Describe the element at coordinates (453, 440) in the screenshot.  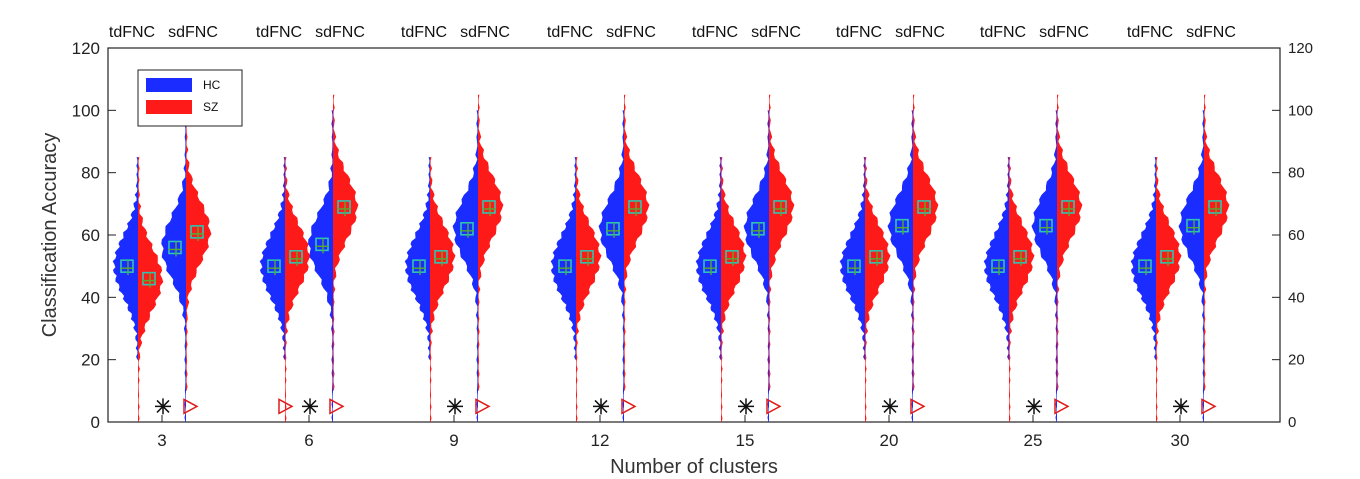
I see `x-tick-label: 9` at that location.